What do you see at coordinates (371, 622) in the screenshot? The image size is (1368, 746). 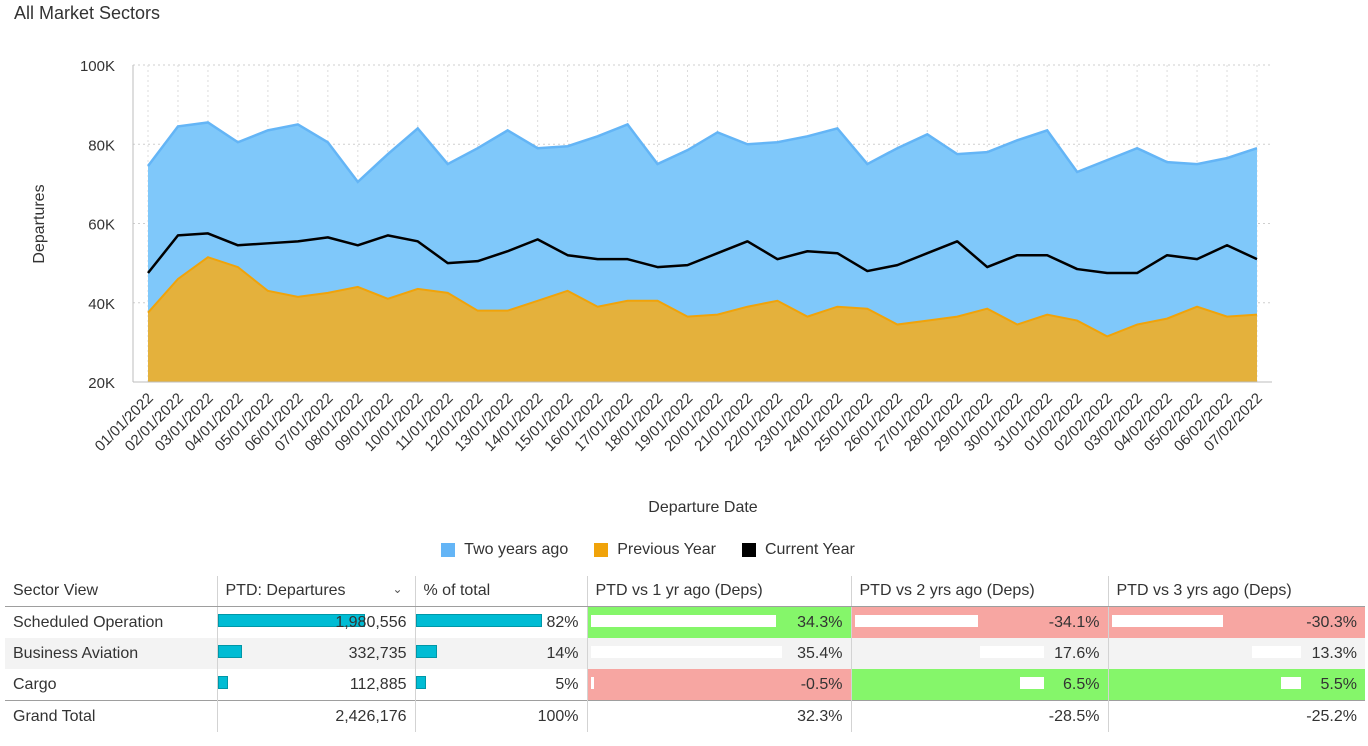 I see `cell-value: 1,980,556` at bounding box center [371, 622].